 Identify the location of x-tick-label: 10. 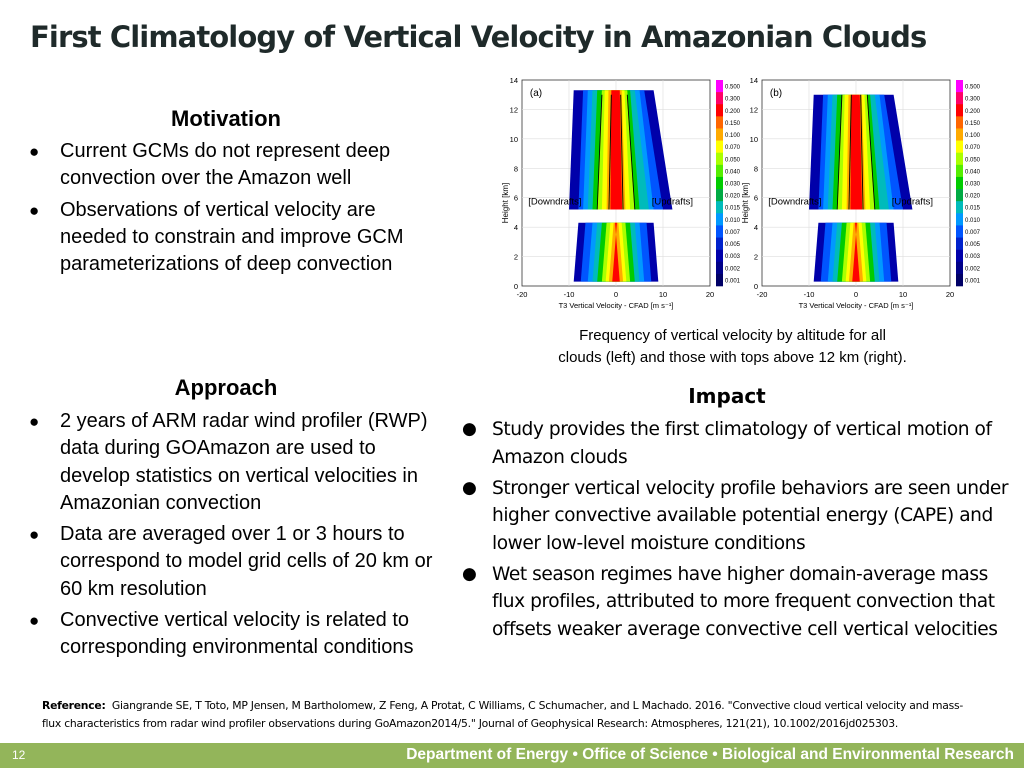
(663, 294).